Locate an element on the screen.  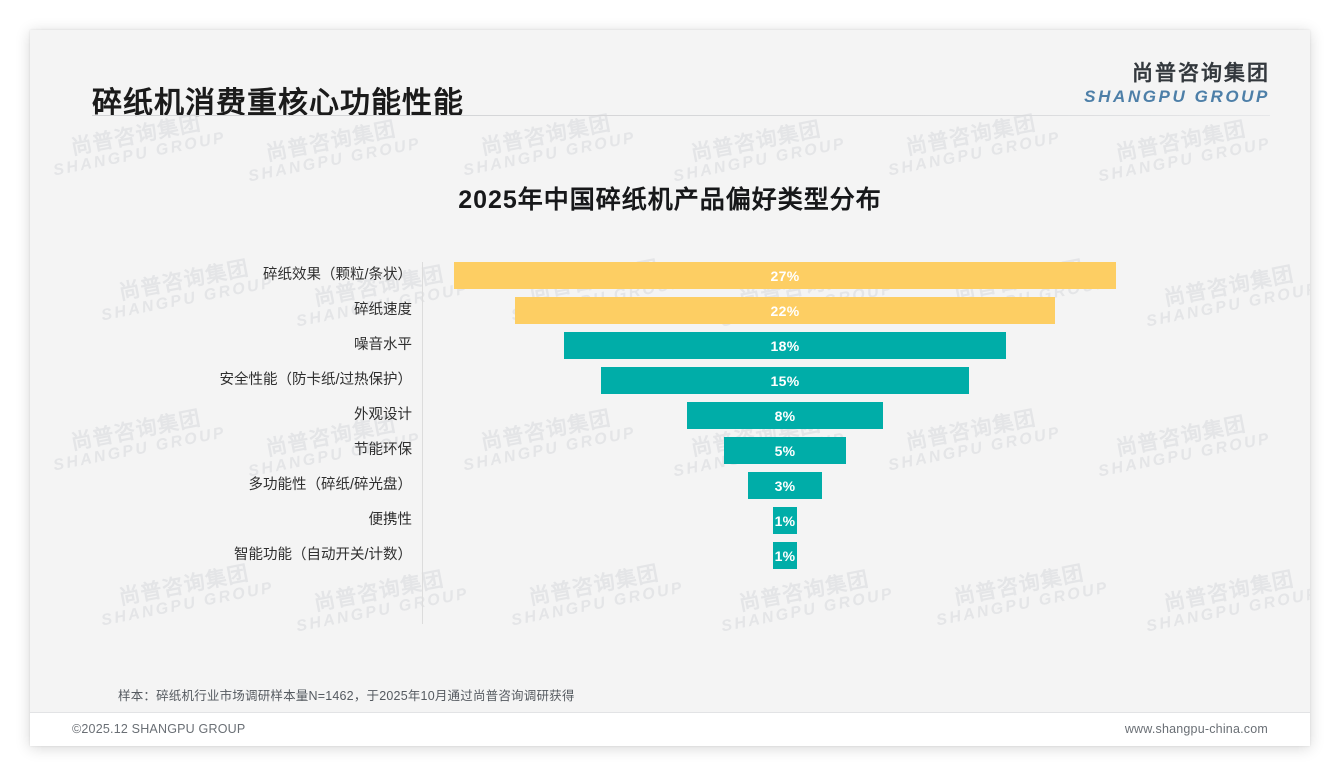
header-divider is located at coordinates (681, 115).